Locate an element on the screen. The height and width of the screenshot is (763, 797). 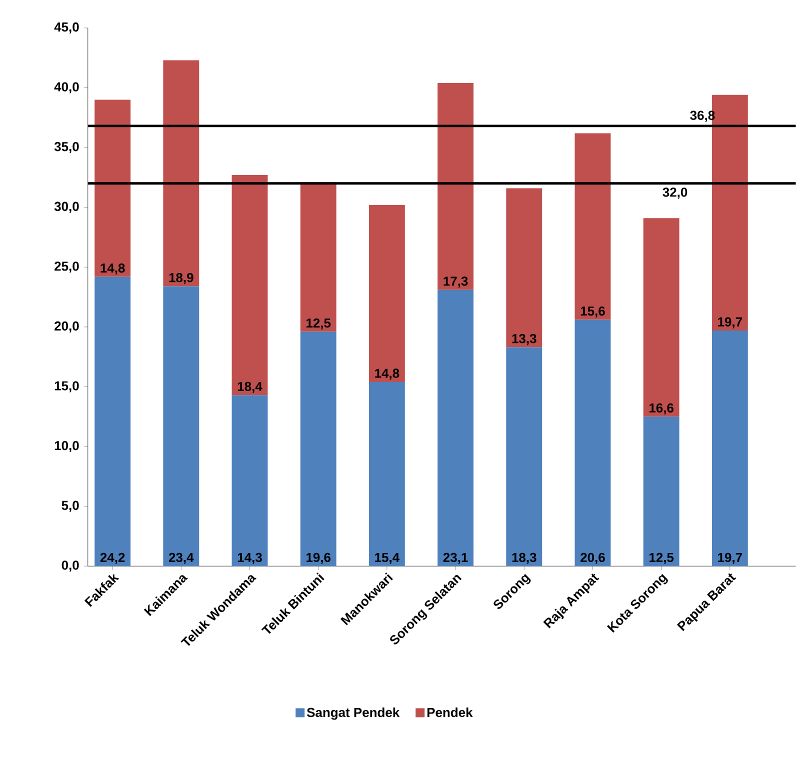
data-label: 16,6 is located at coordinates (662, 409).